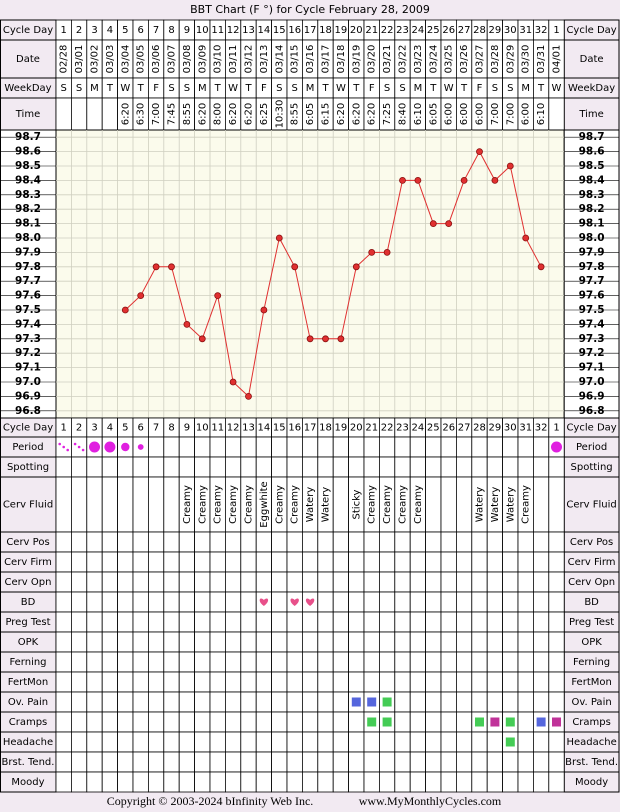  Describe the element at coordinates (233, 59) in the screenshot. I see `header-value: 03/11` at that location.